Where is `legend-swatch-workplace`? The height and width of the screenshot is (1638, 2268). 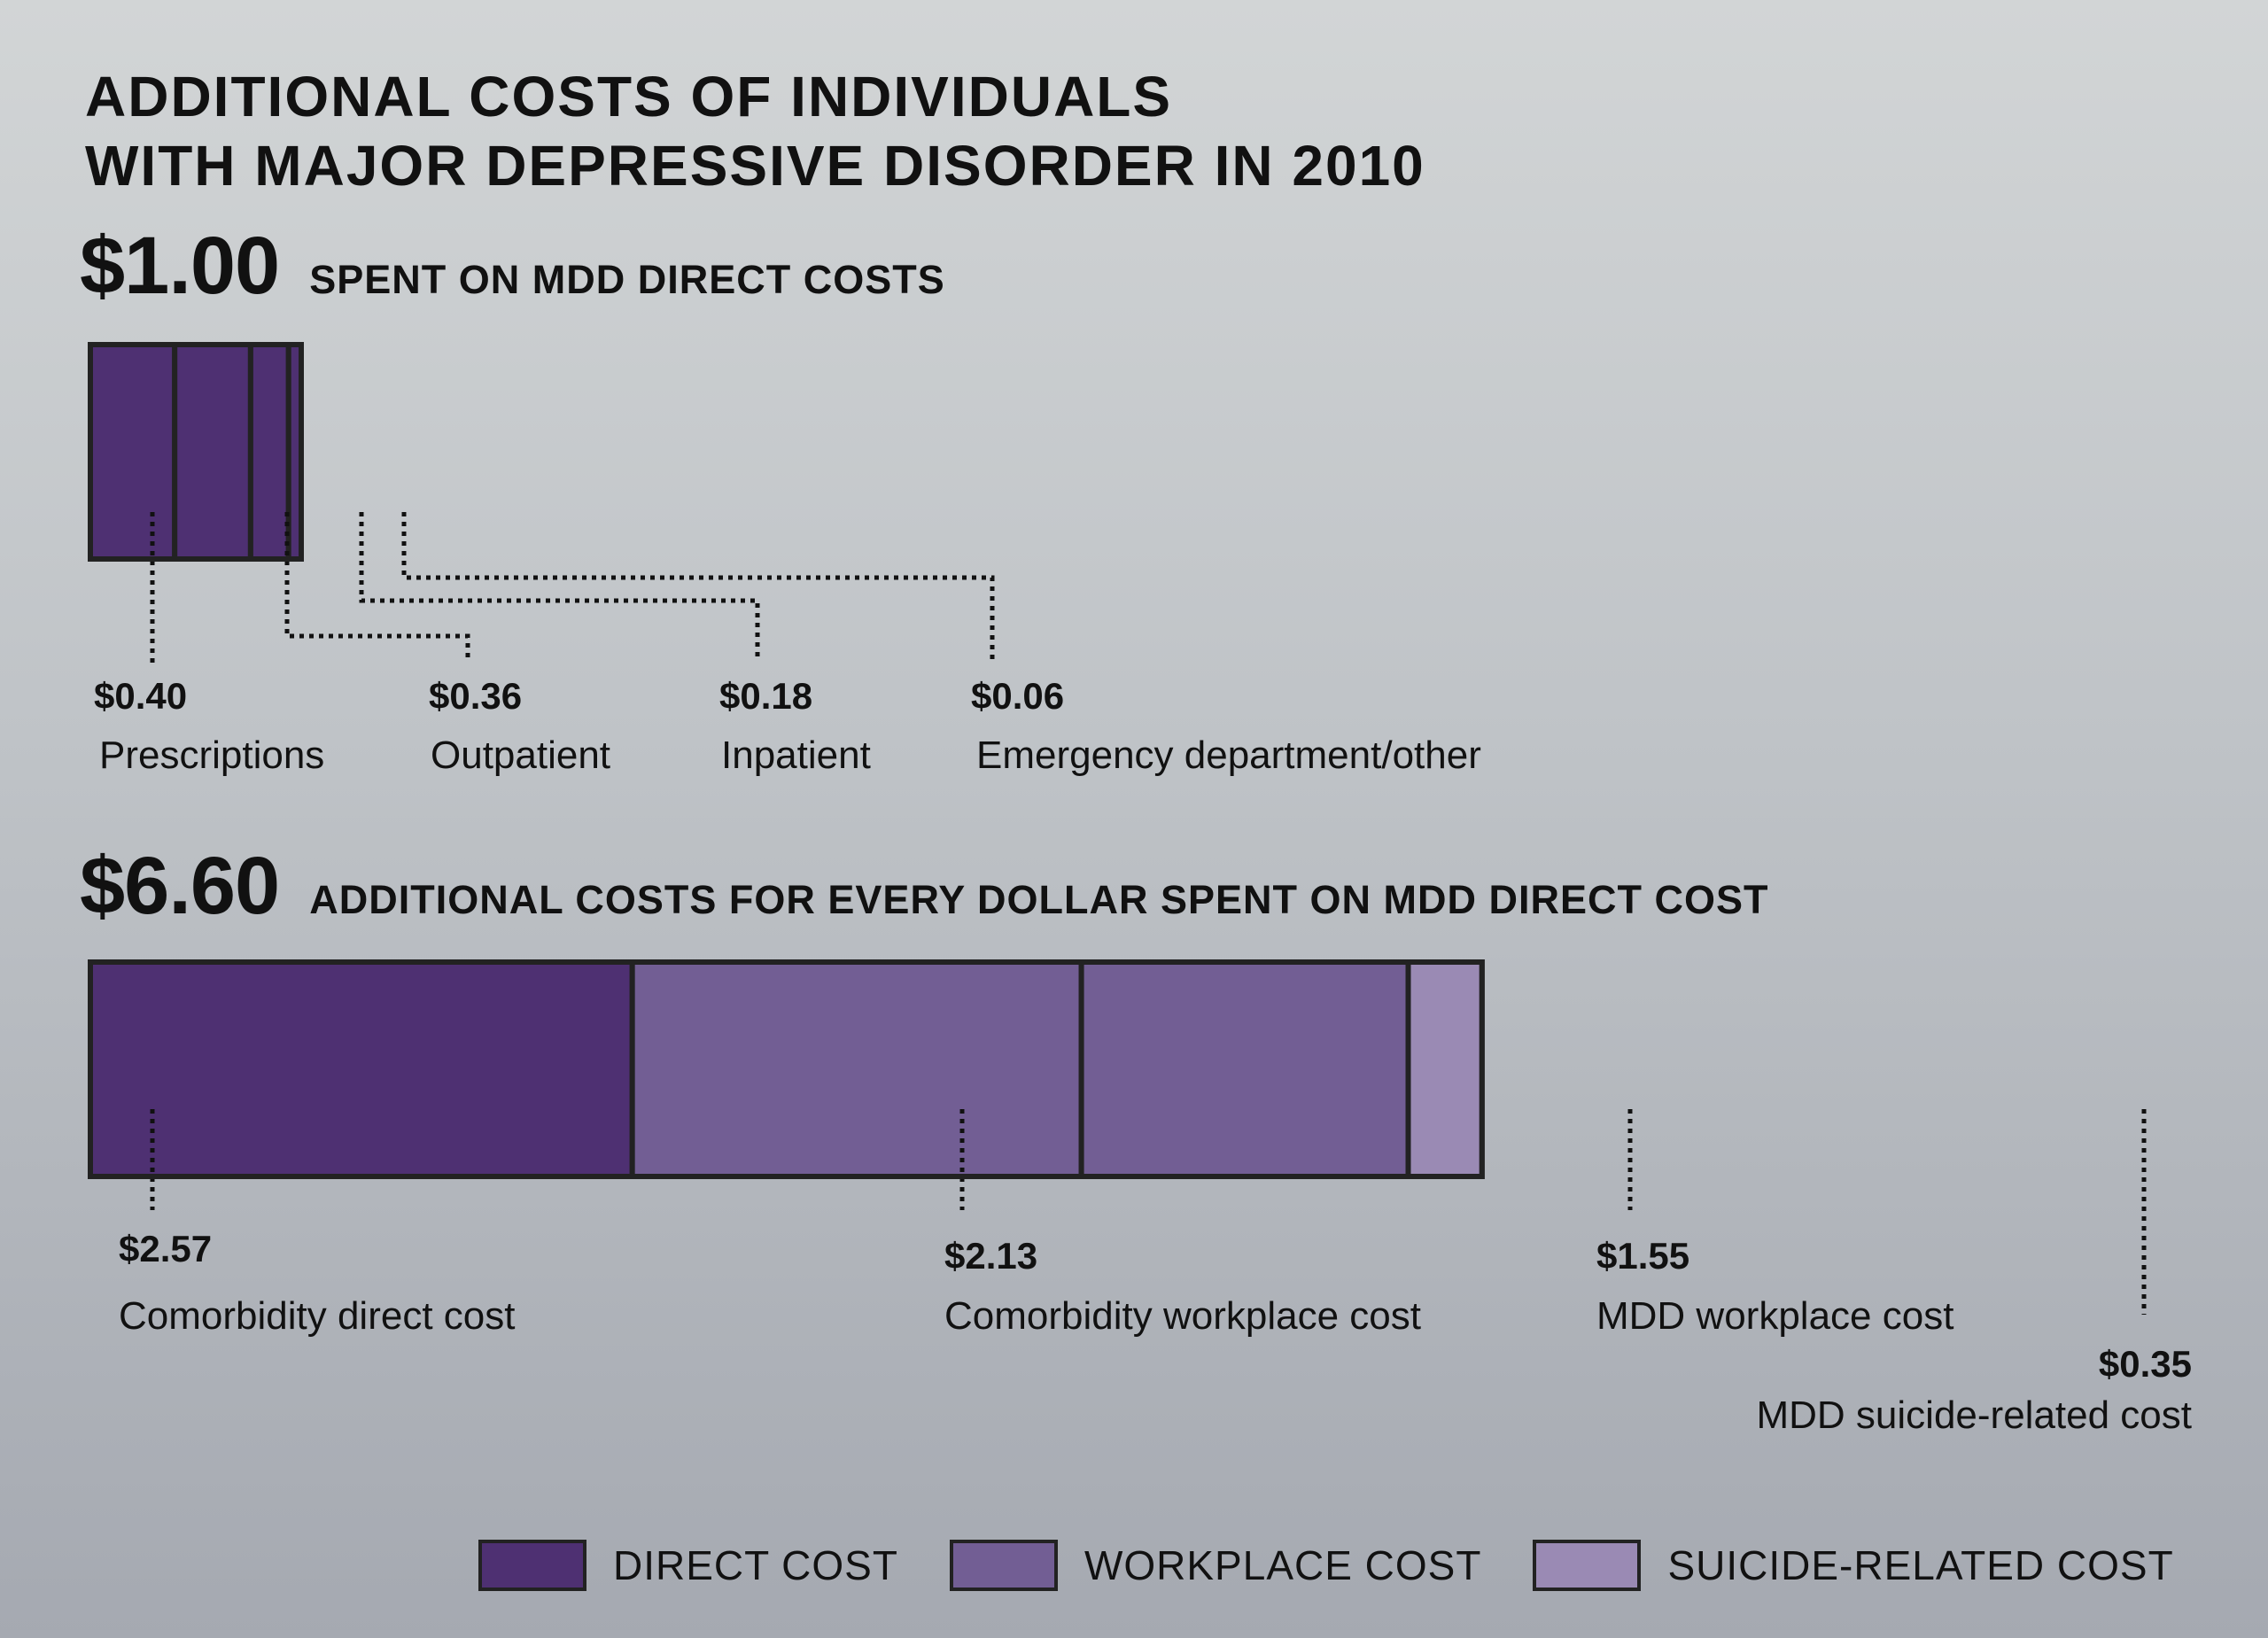
legend-swatch-workplace is located at coordinates (1003, 1565).